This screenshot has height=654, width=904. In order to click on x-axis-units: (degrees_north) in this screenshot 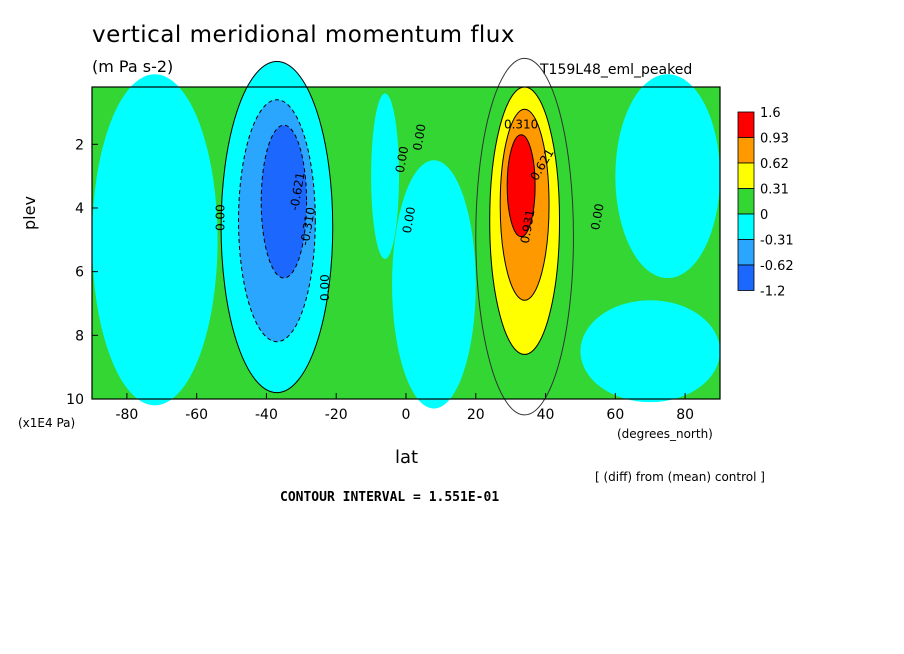, I will do `click(665, 434)`.